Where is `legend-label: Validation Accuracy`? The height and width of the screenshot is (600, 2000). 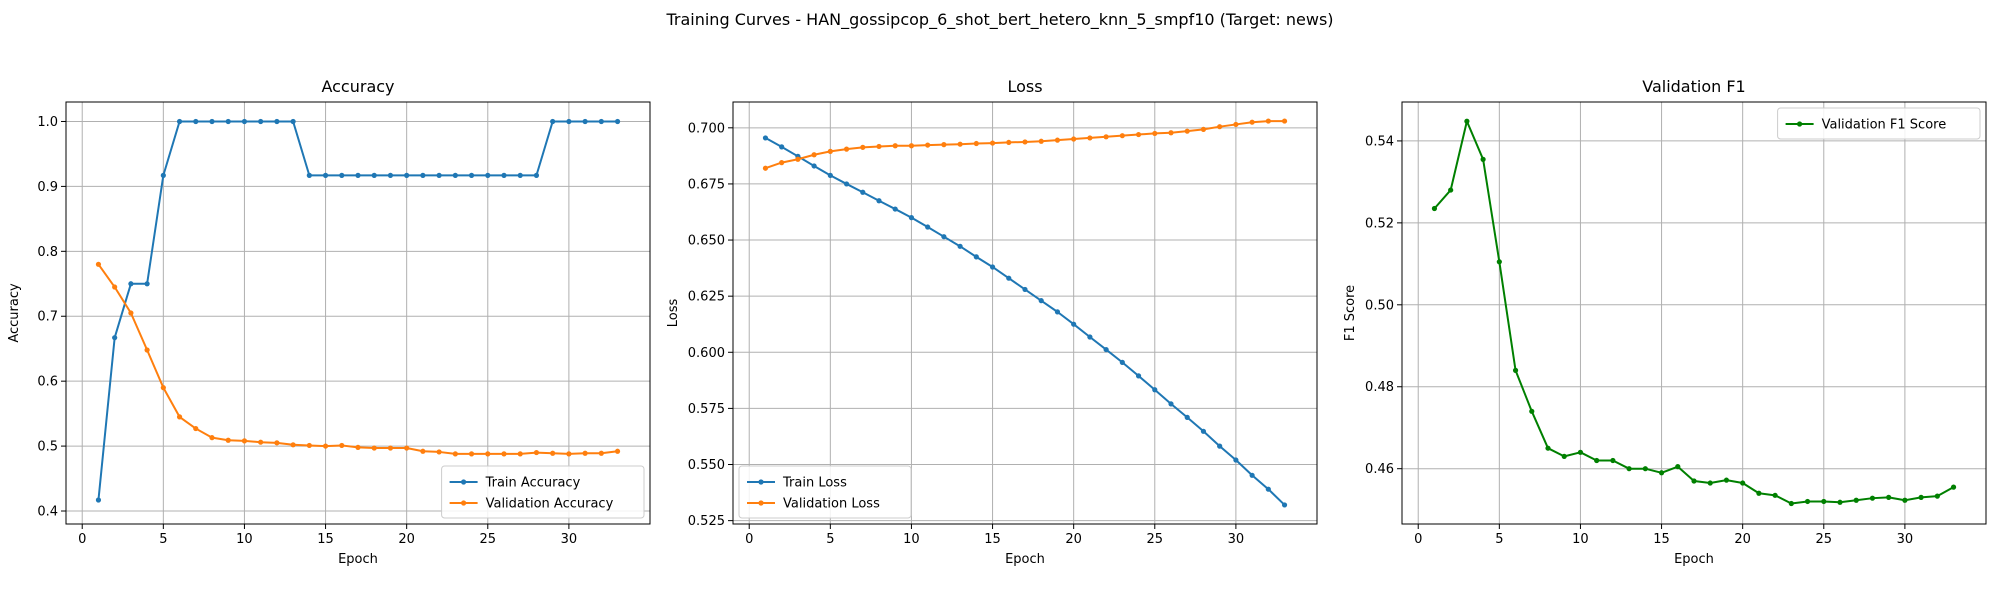
legend-label: Validation Accuracy is located at coordinates (550, 504).